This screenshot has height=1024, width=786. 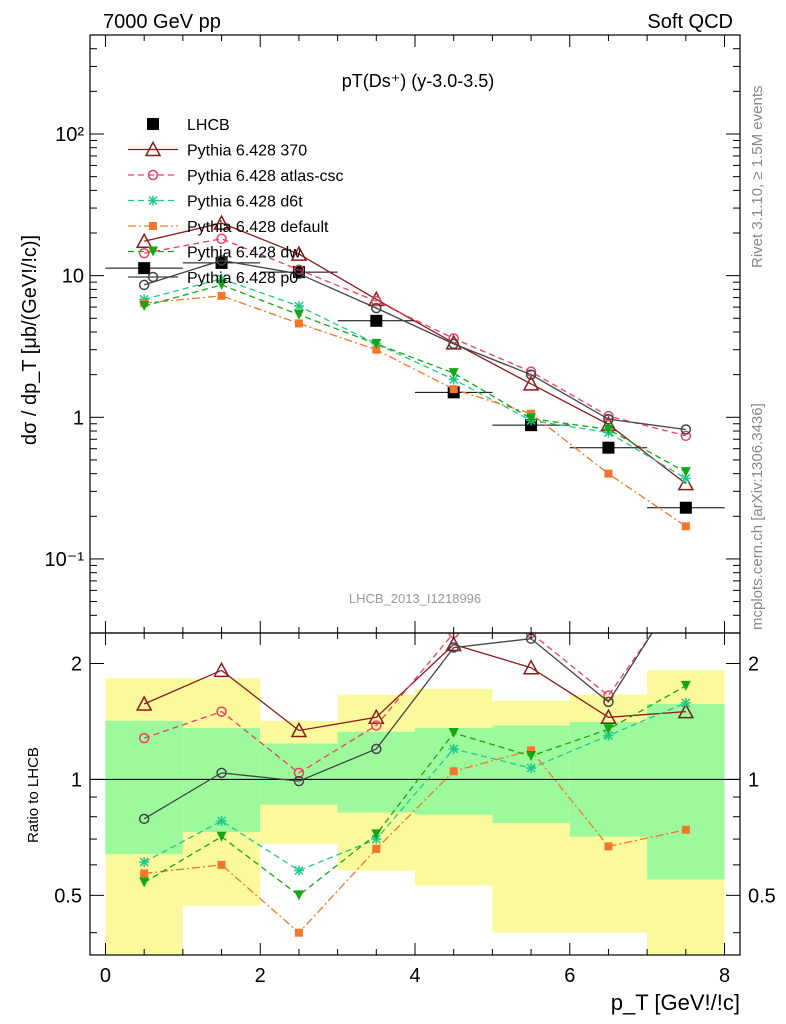 I want to click on ratio-ytick-label-right: 1, so click(x=753, y=780).